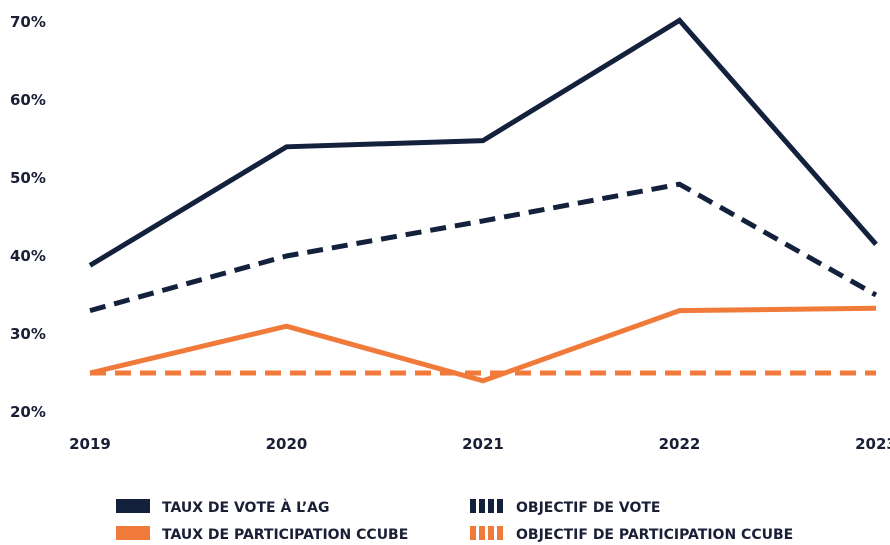  Describe the element at coordinates (680, 444) in the screenshot. I see `x-tick-label: 2022` at that location.